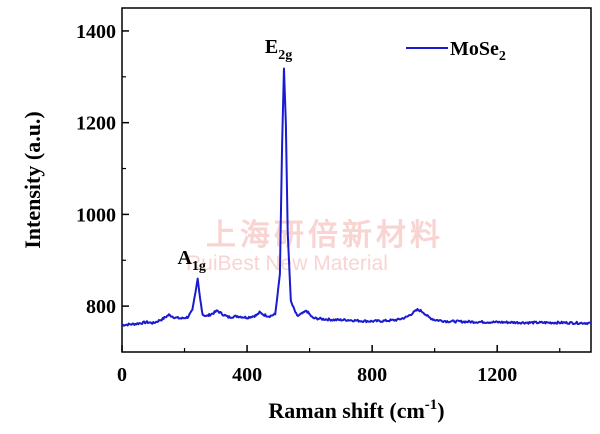  I want to click on x-axis-title: Raman shift (cm-1), so click(356, 410).